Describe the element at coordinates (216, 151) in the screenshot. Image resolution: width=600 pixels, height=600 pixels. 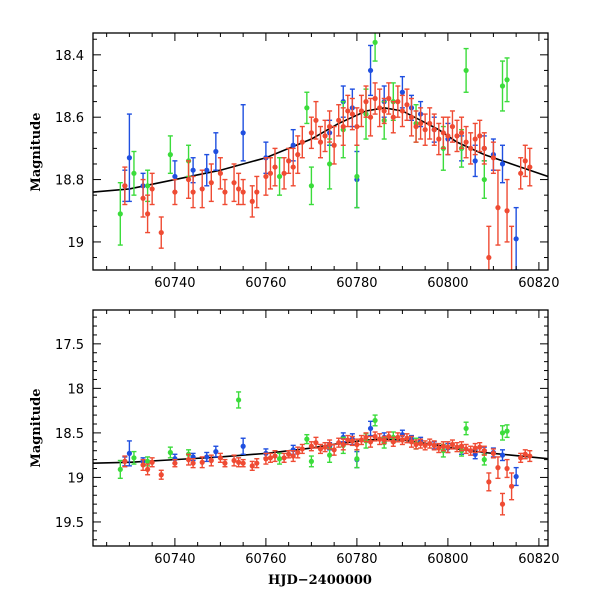
I see `top-series-0-point` at that location.